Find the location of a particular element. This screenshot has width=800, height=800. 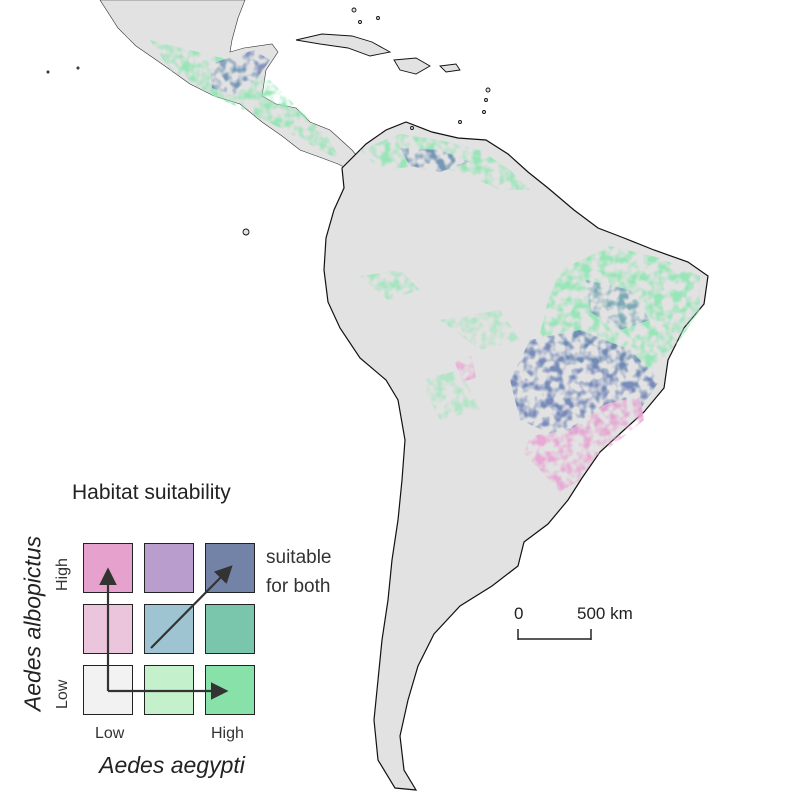

scale-start-label: 0 is located at coordinates (519, 613).